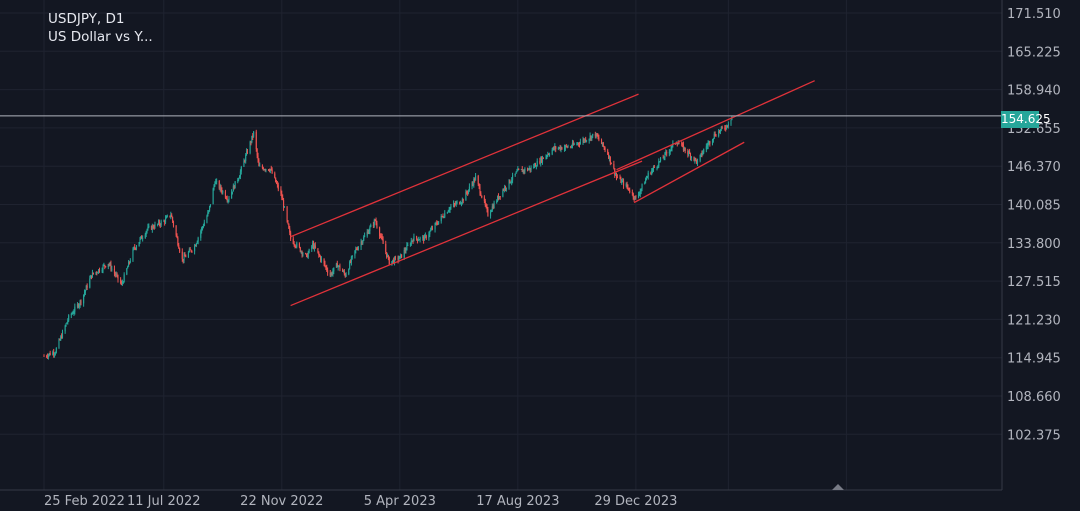 This screenshot has width=1080, height=511. Describe the element at coordinates (84, 501) in the screenshot. I see `date-tick-label: 25 Feb 2022` at that location.